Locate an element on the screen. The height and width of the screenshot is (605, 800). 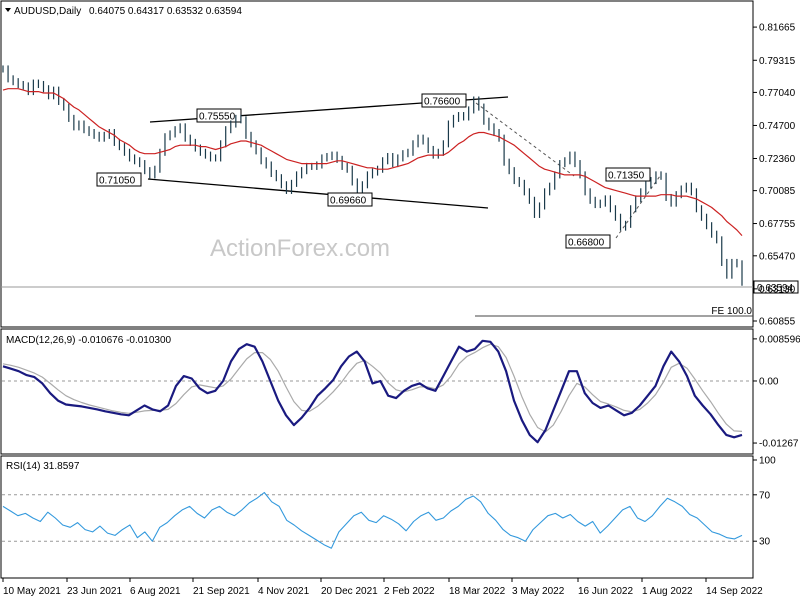
pivot-label-2: 0.71050 is located at coordinates (119, 179).